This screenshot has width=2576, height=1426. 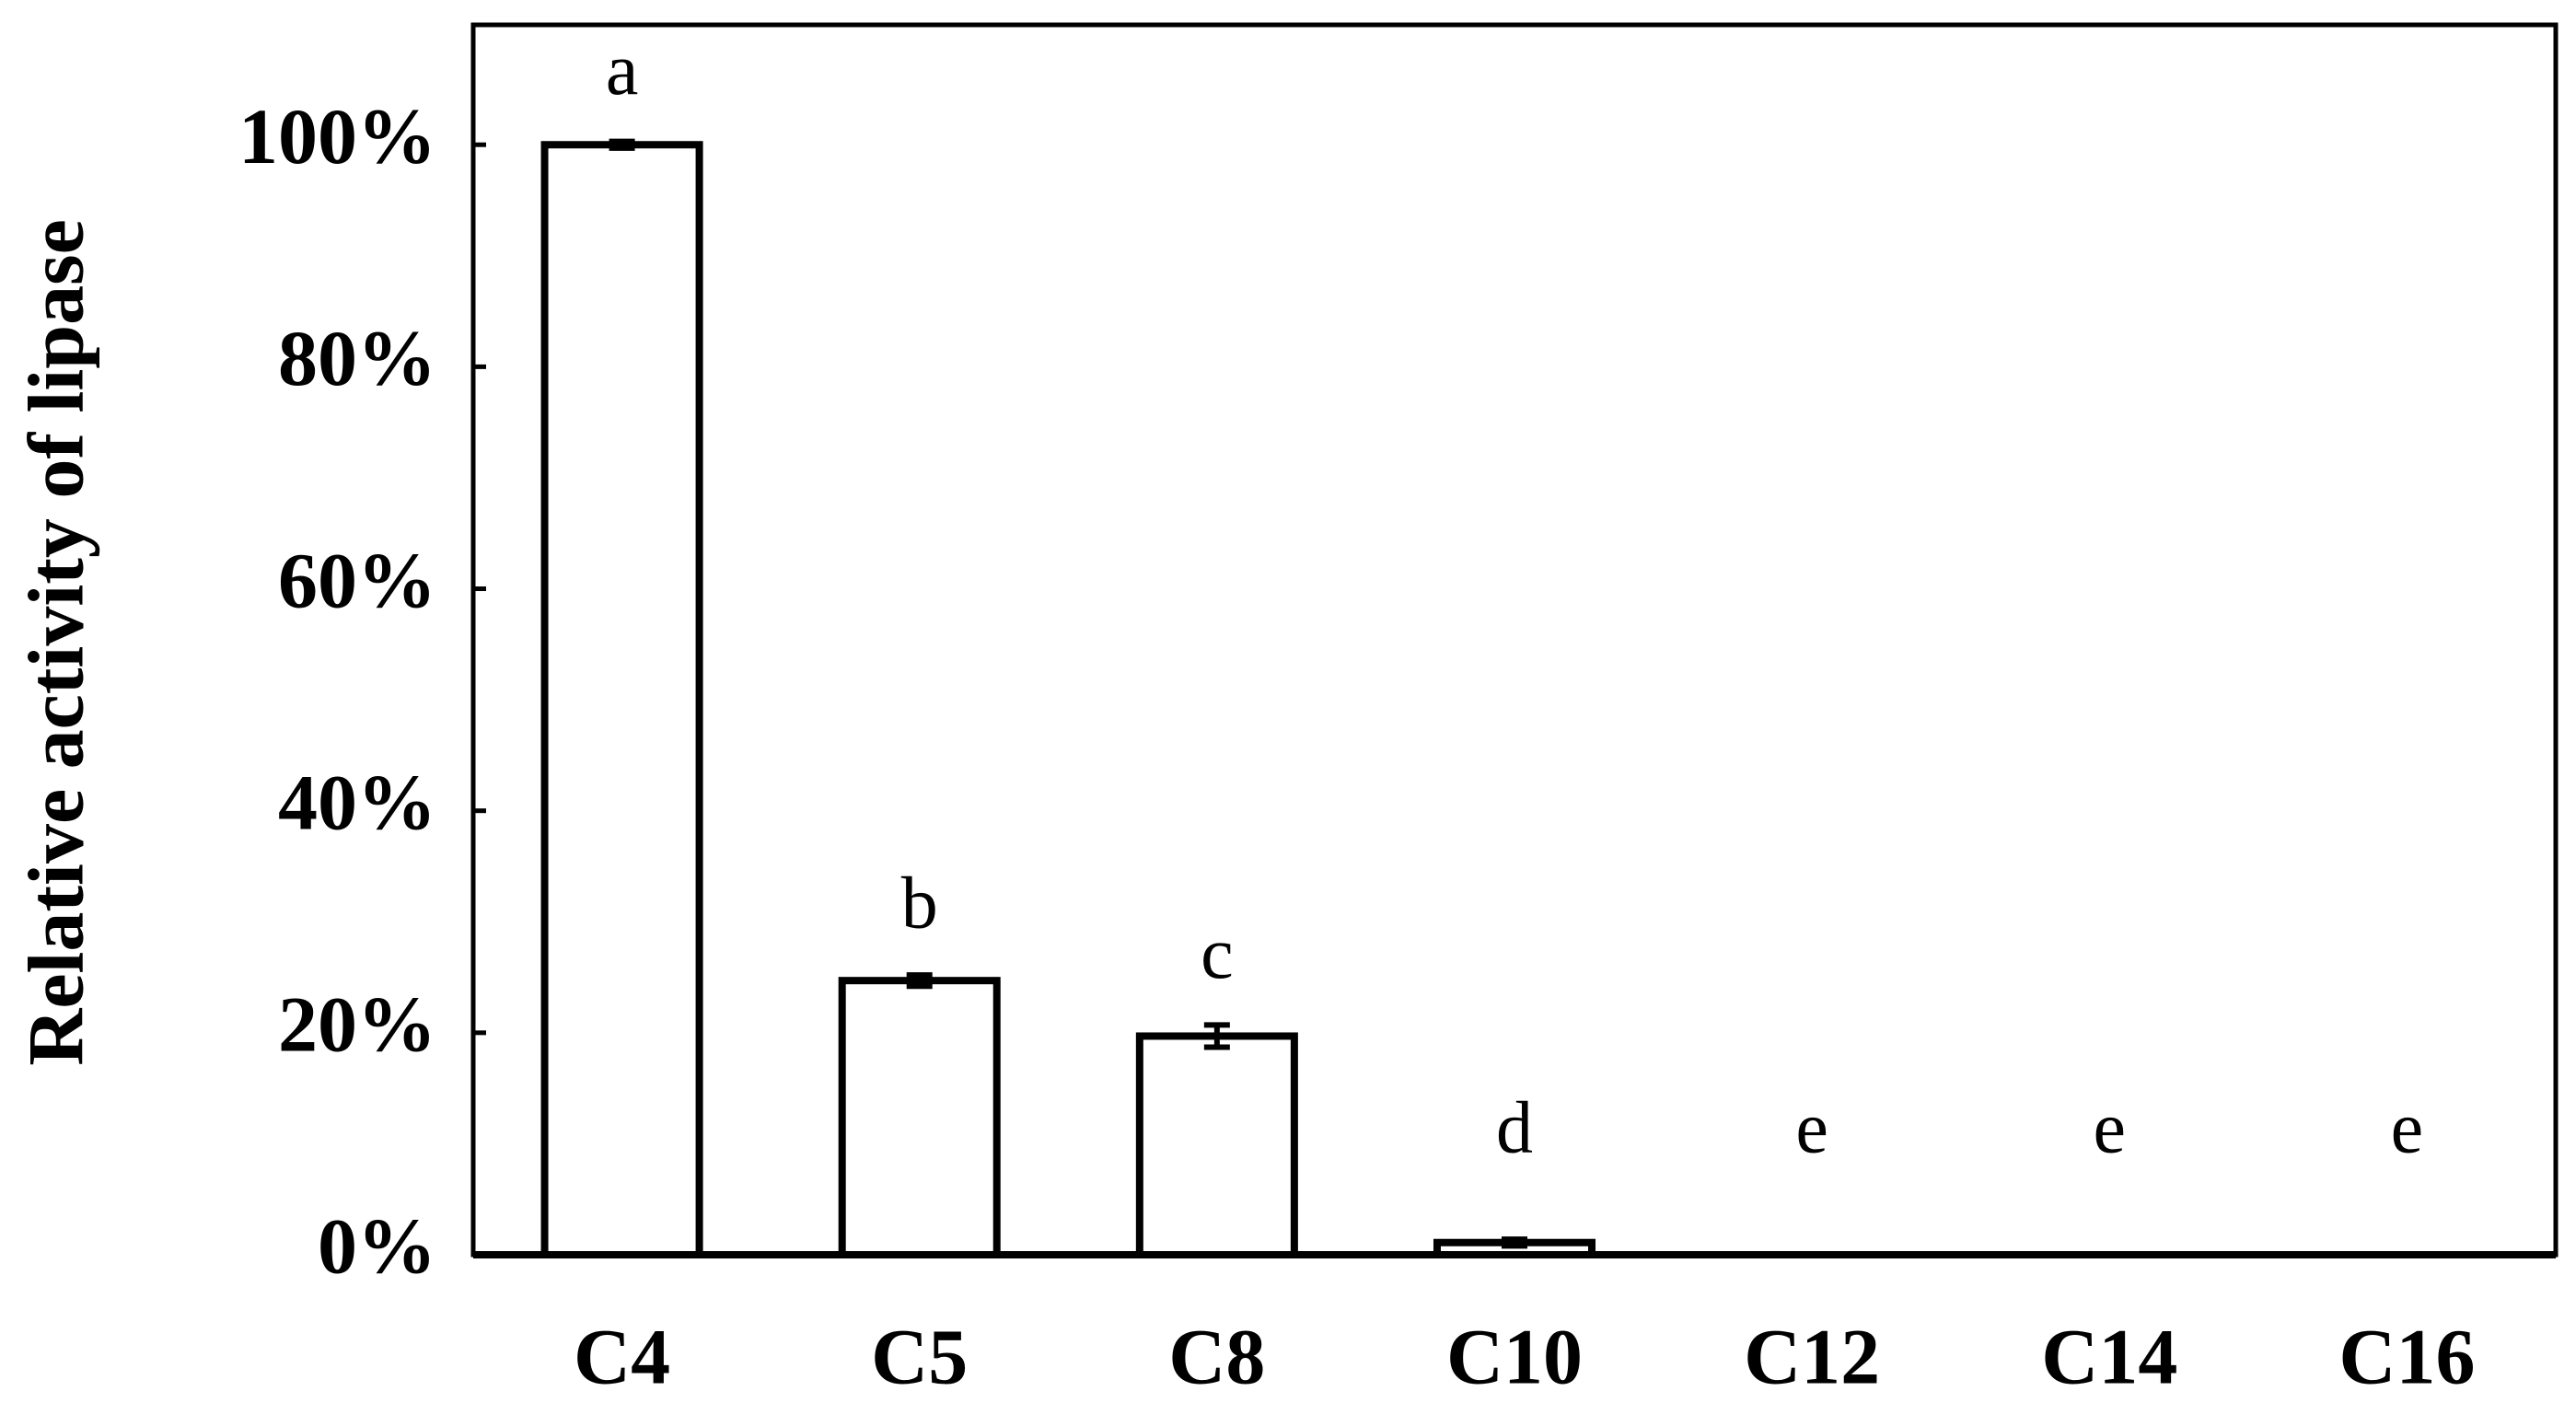 I want to click on x-tick-label: C10, so click(x=1514, y=1357).